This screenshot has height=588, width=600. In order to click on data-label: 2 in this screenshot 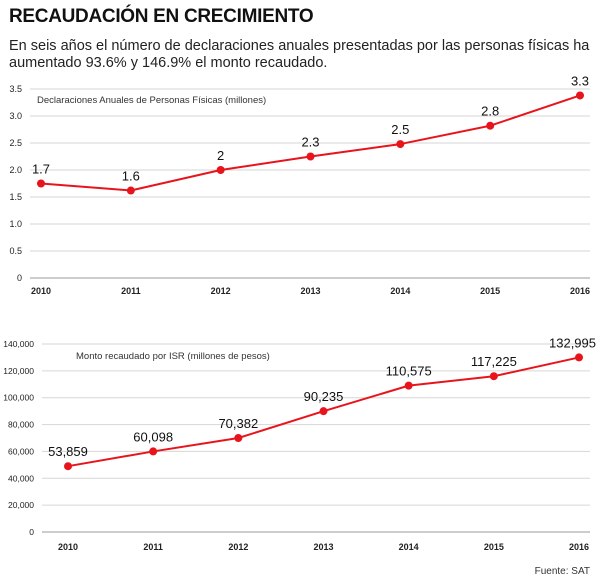, I will do `click(220, 155)`.